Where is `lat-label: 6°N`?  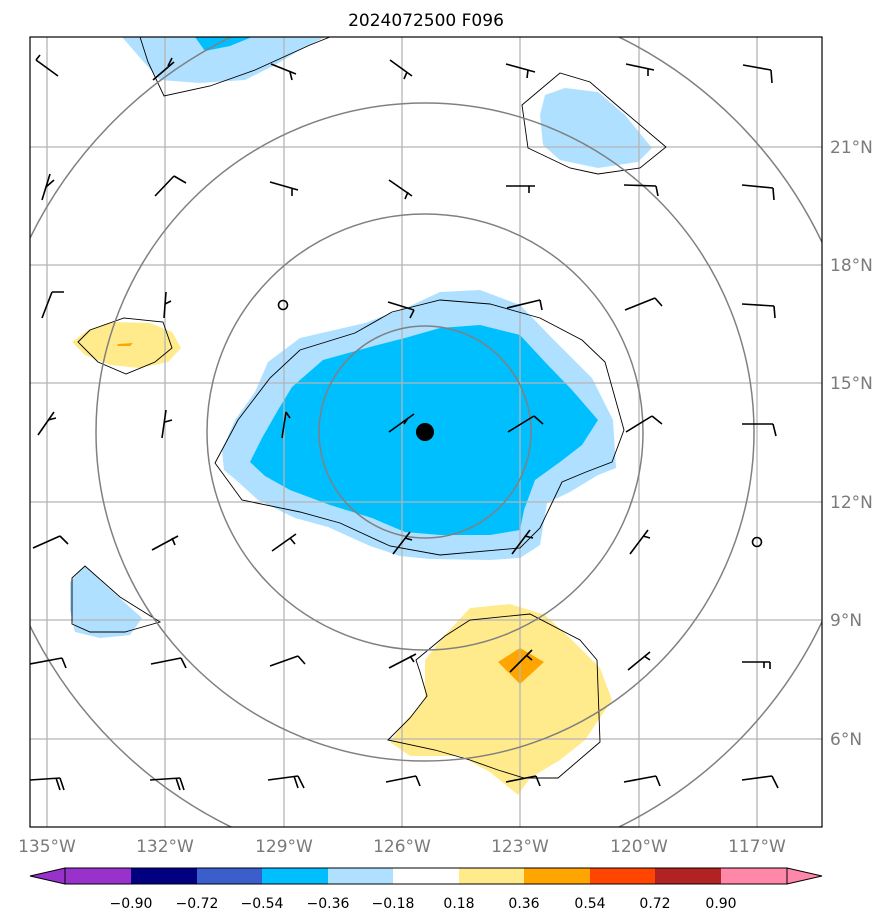 lat-label: 6°N is located at coordinates (846, 740).